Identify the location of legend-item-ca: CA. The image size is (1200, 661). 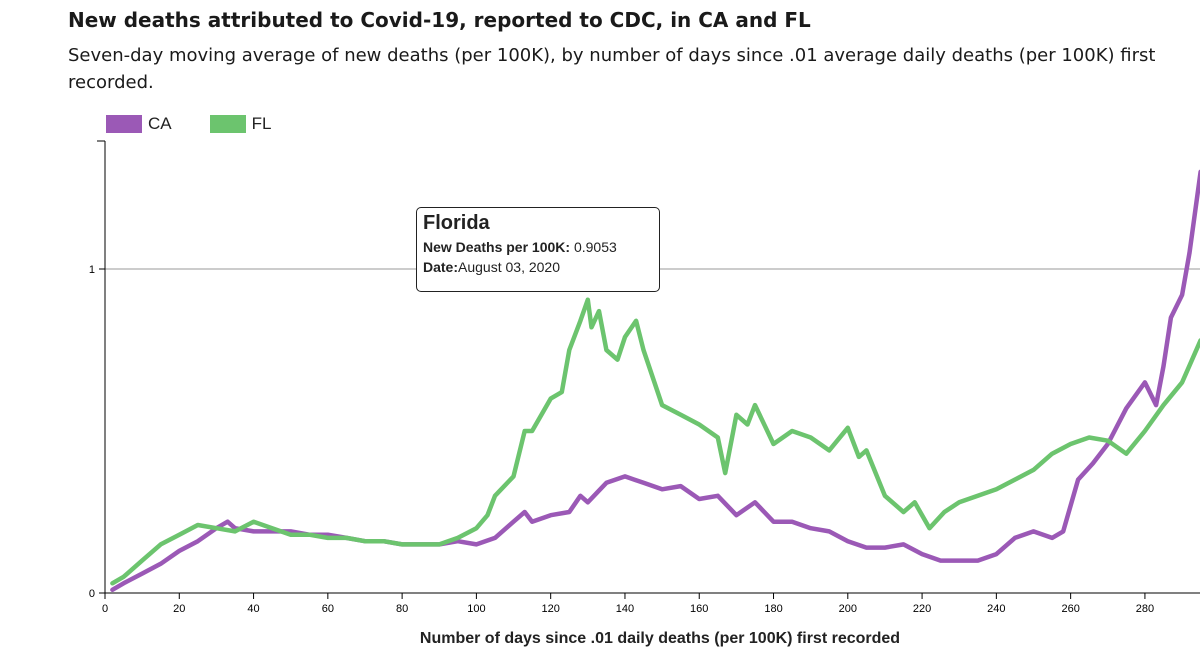
(139, 124).